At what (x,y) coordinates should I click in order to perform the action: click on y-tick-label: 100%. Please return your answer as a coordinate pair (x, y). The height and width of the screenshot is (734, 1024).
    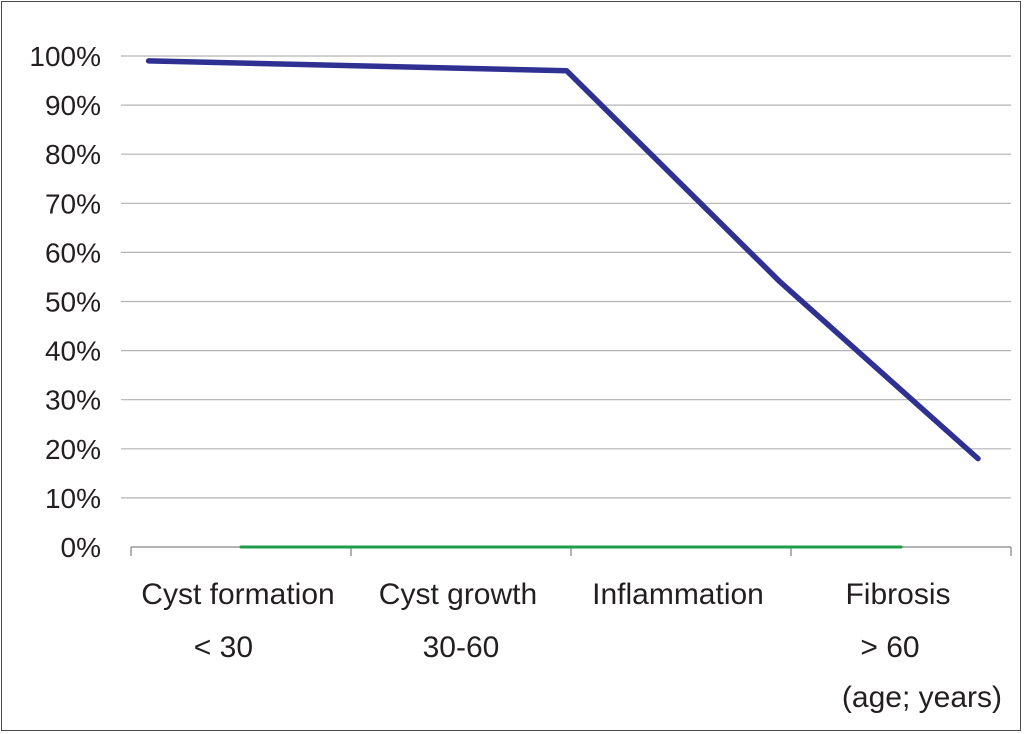
    Looking at the image, I should click on (65, 56).